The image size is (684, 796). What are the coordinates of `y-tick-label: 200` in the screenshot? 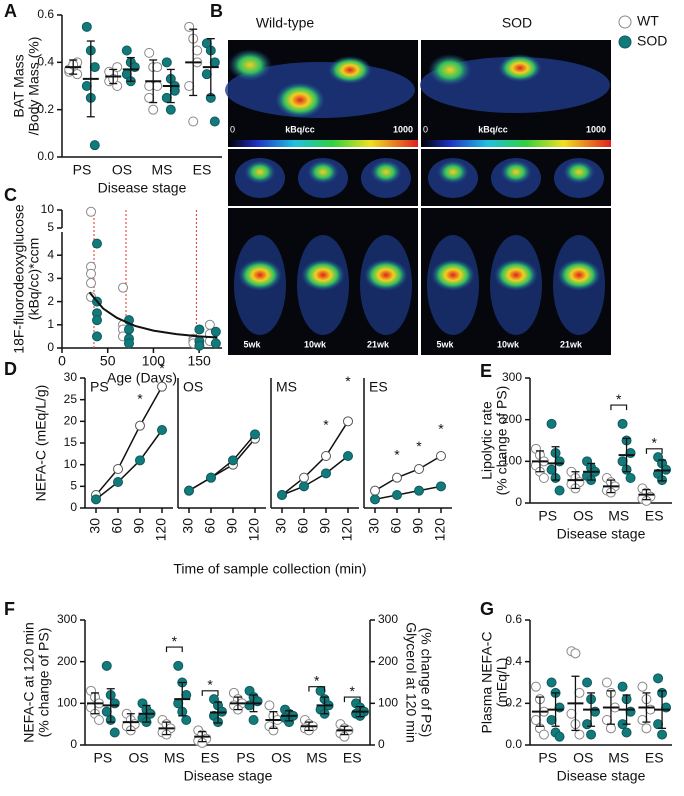 It's located at (512, 419).